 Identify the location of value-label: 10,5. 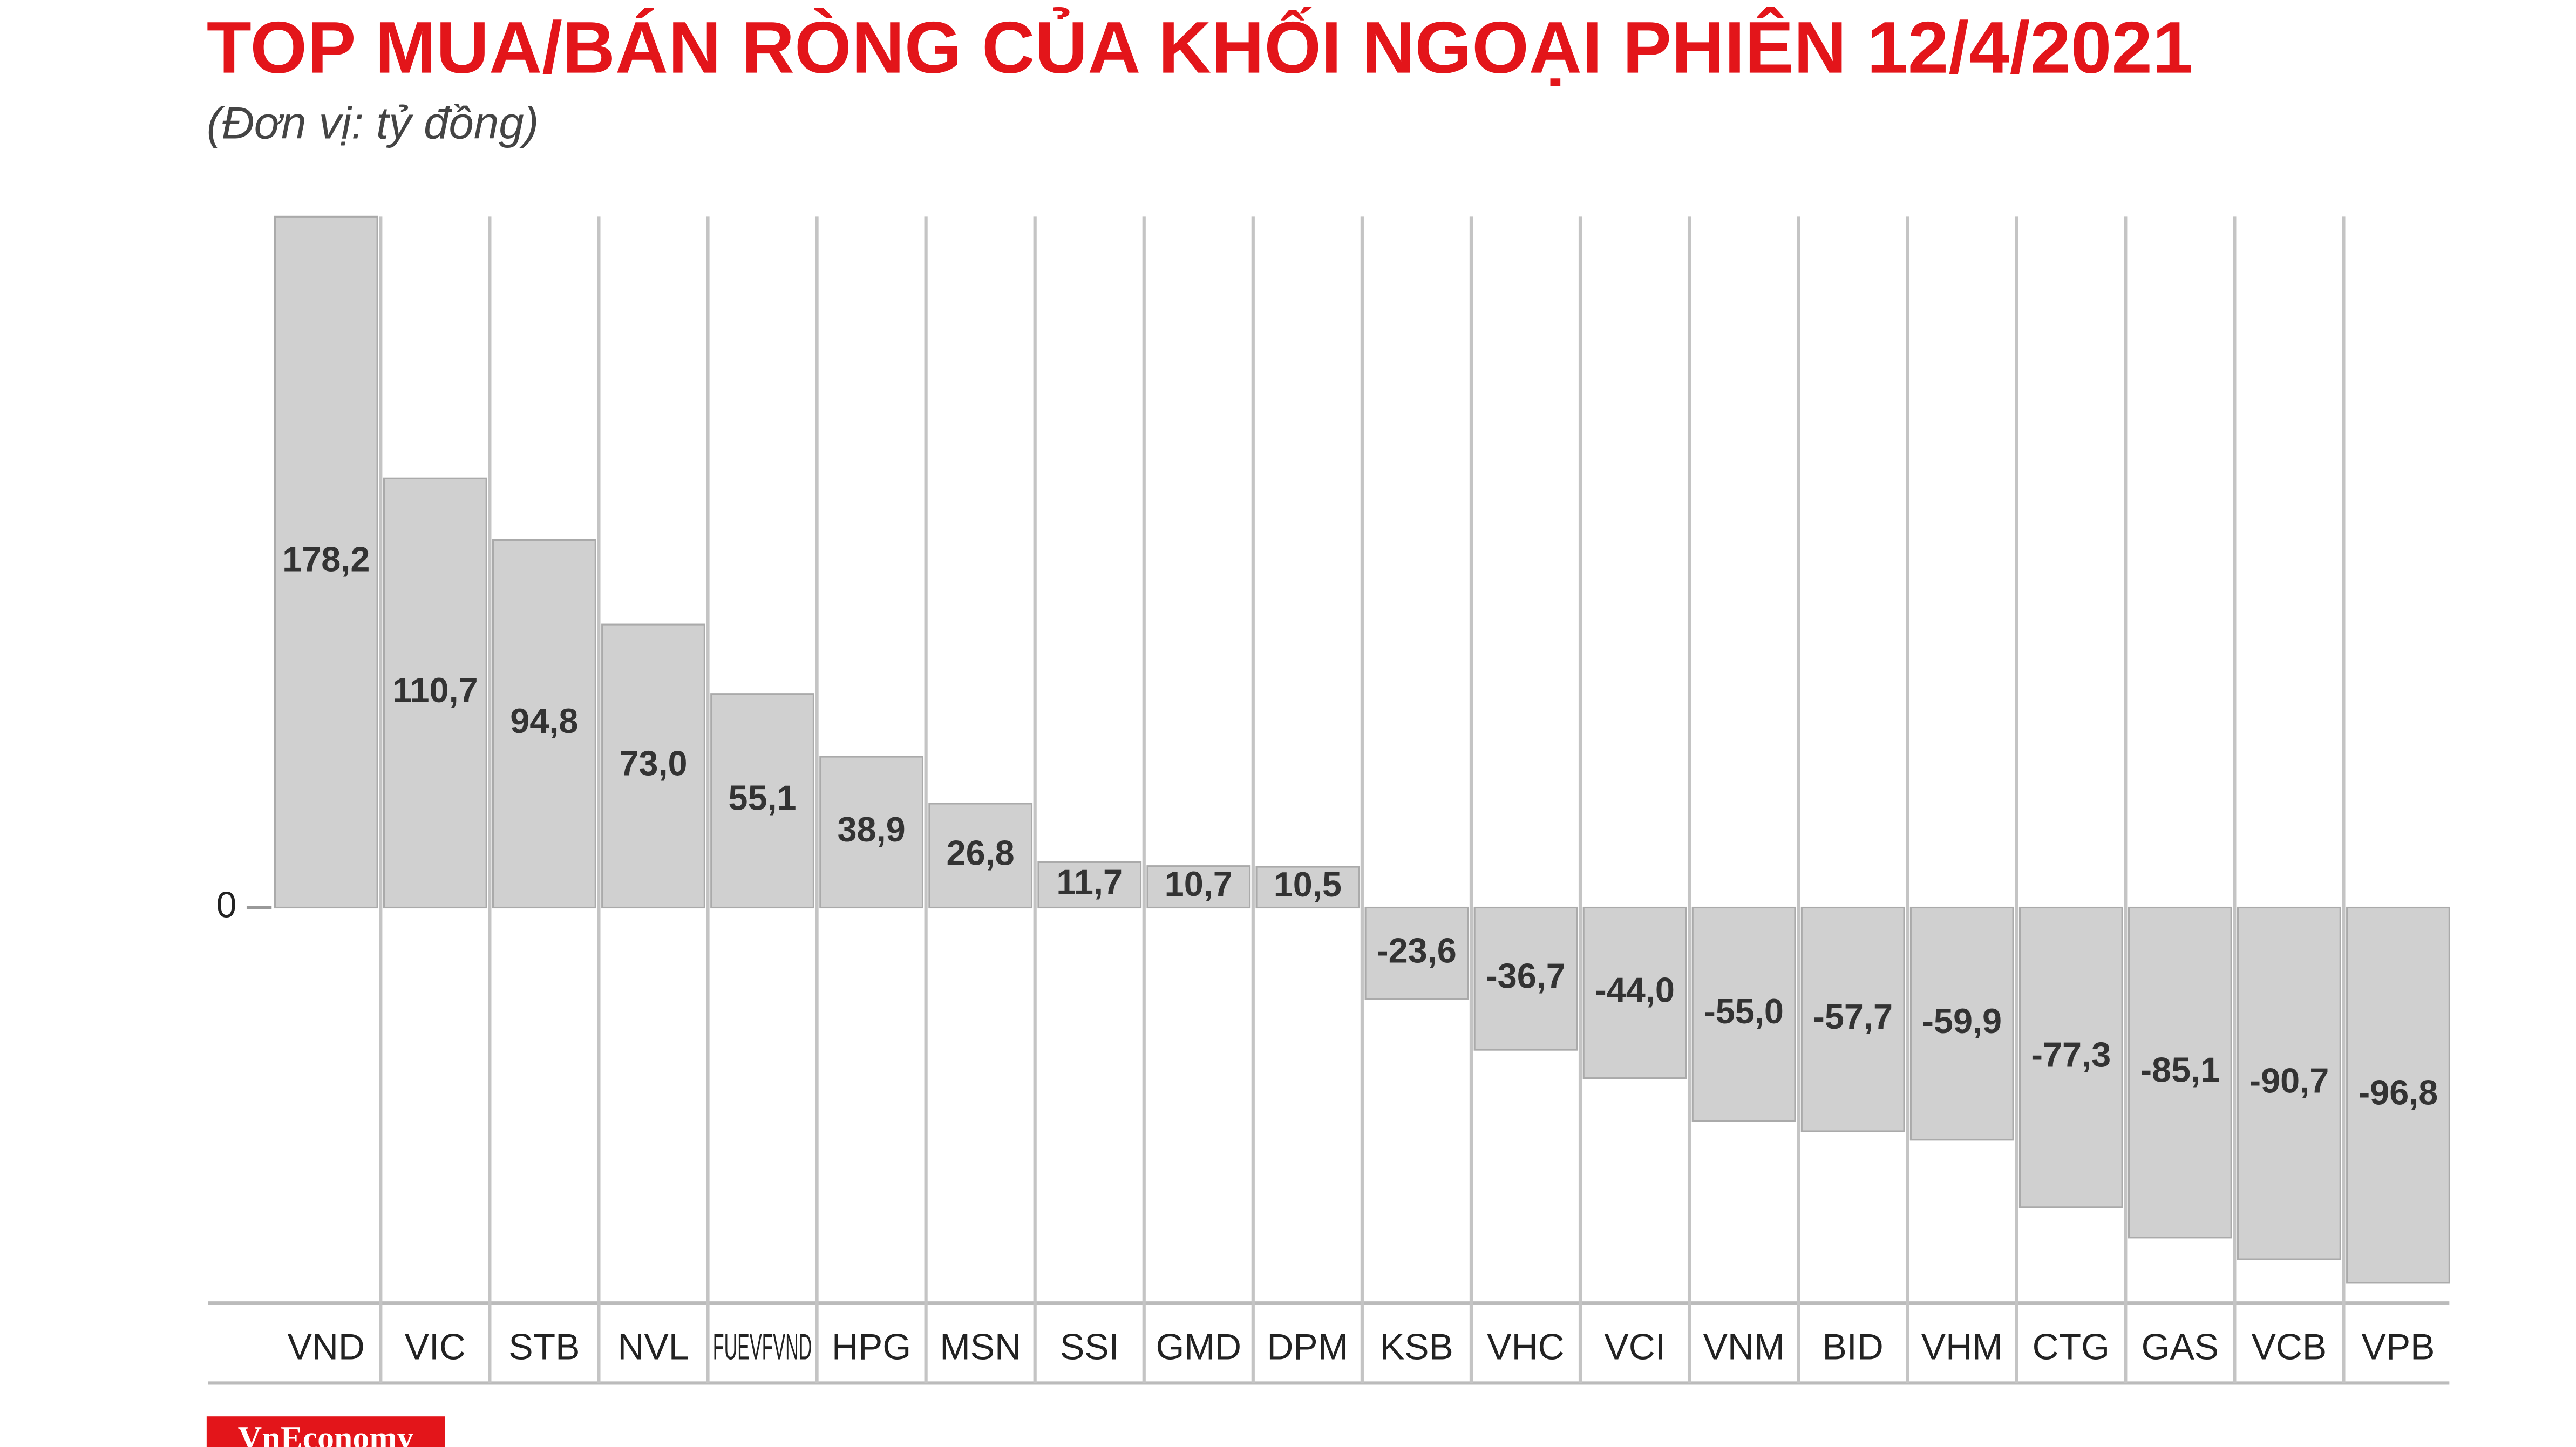
(1308, 885).